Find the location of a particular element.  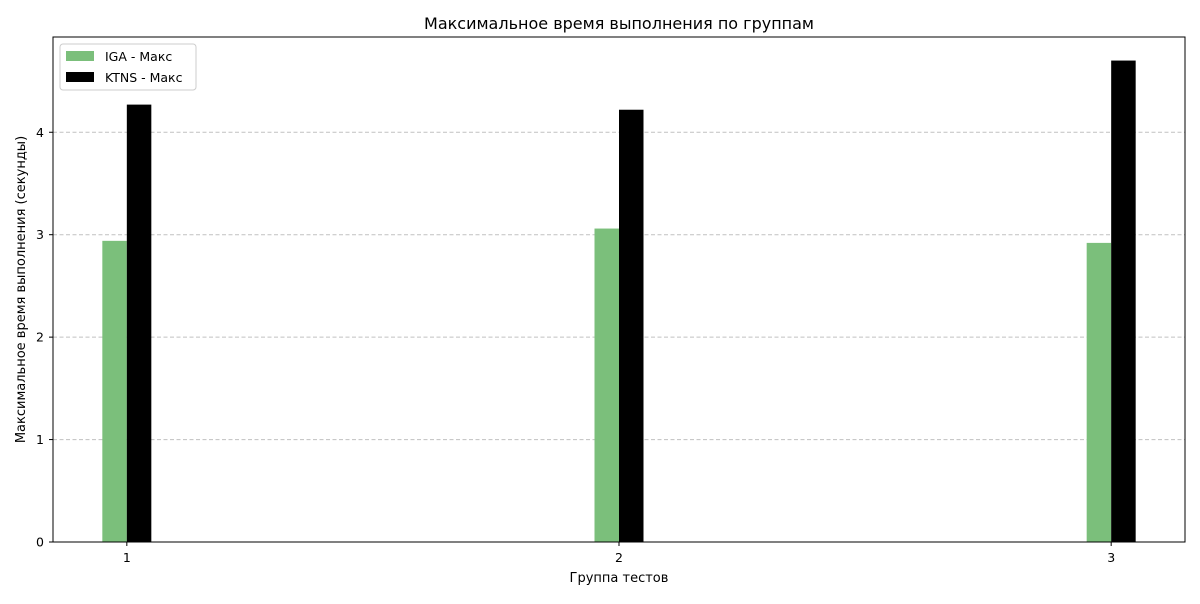

y-tick-label: 1 is located at coordinates (40, 439).